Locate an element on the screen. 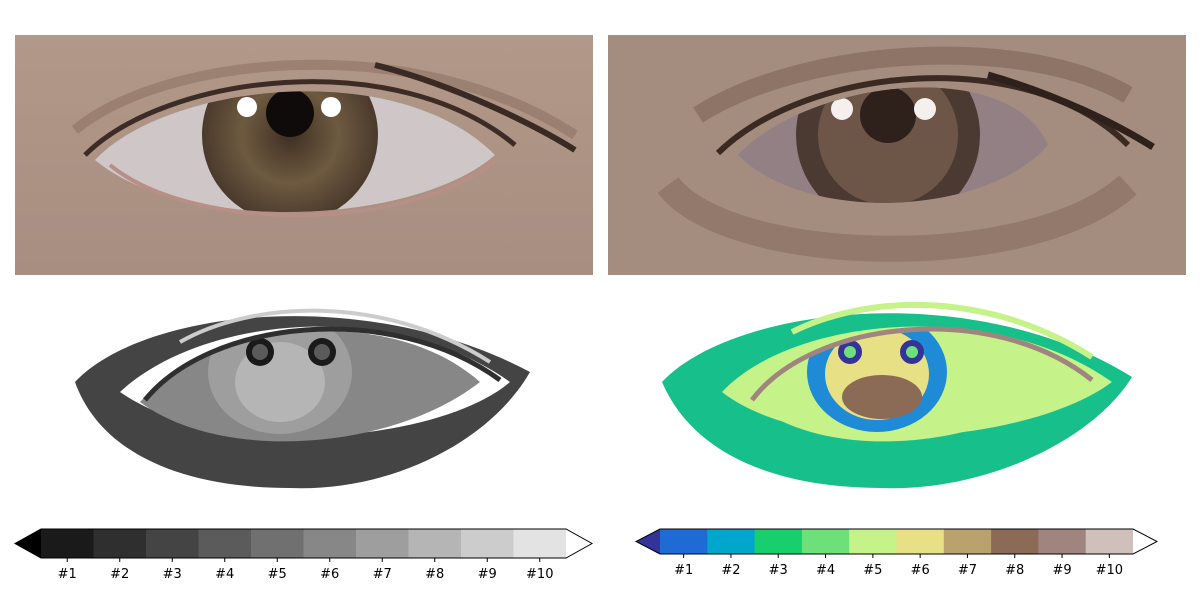 This screenshot has height=600, width=1200. gray-levels-image is located at coordinates (305, 391).